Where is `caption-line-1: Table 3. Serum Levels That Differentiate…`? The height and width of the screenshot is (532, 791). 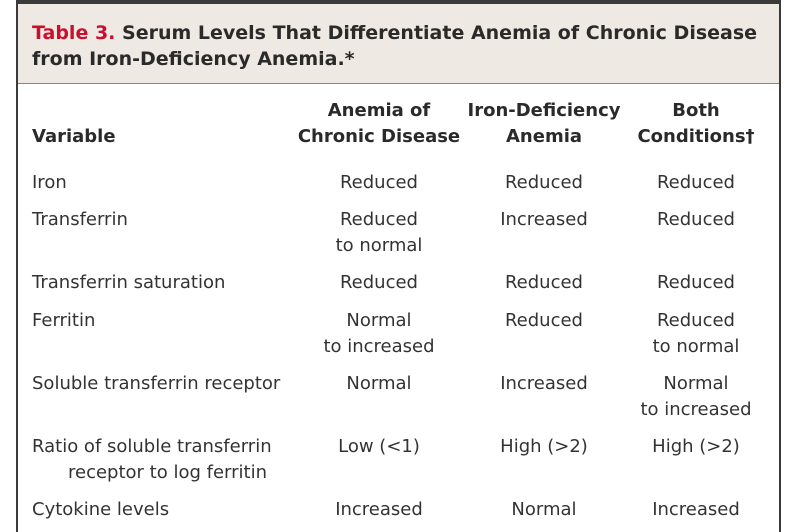
caption-line-1: Table 3. Serum Levels That Differentiate… is located at coordinates (405, 33).